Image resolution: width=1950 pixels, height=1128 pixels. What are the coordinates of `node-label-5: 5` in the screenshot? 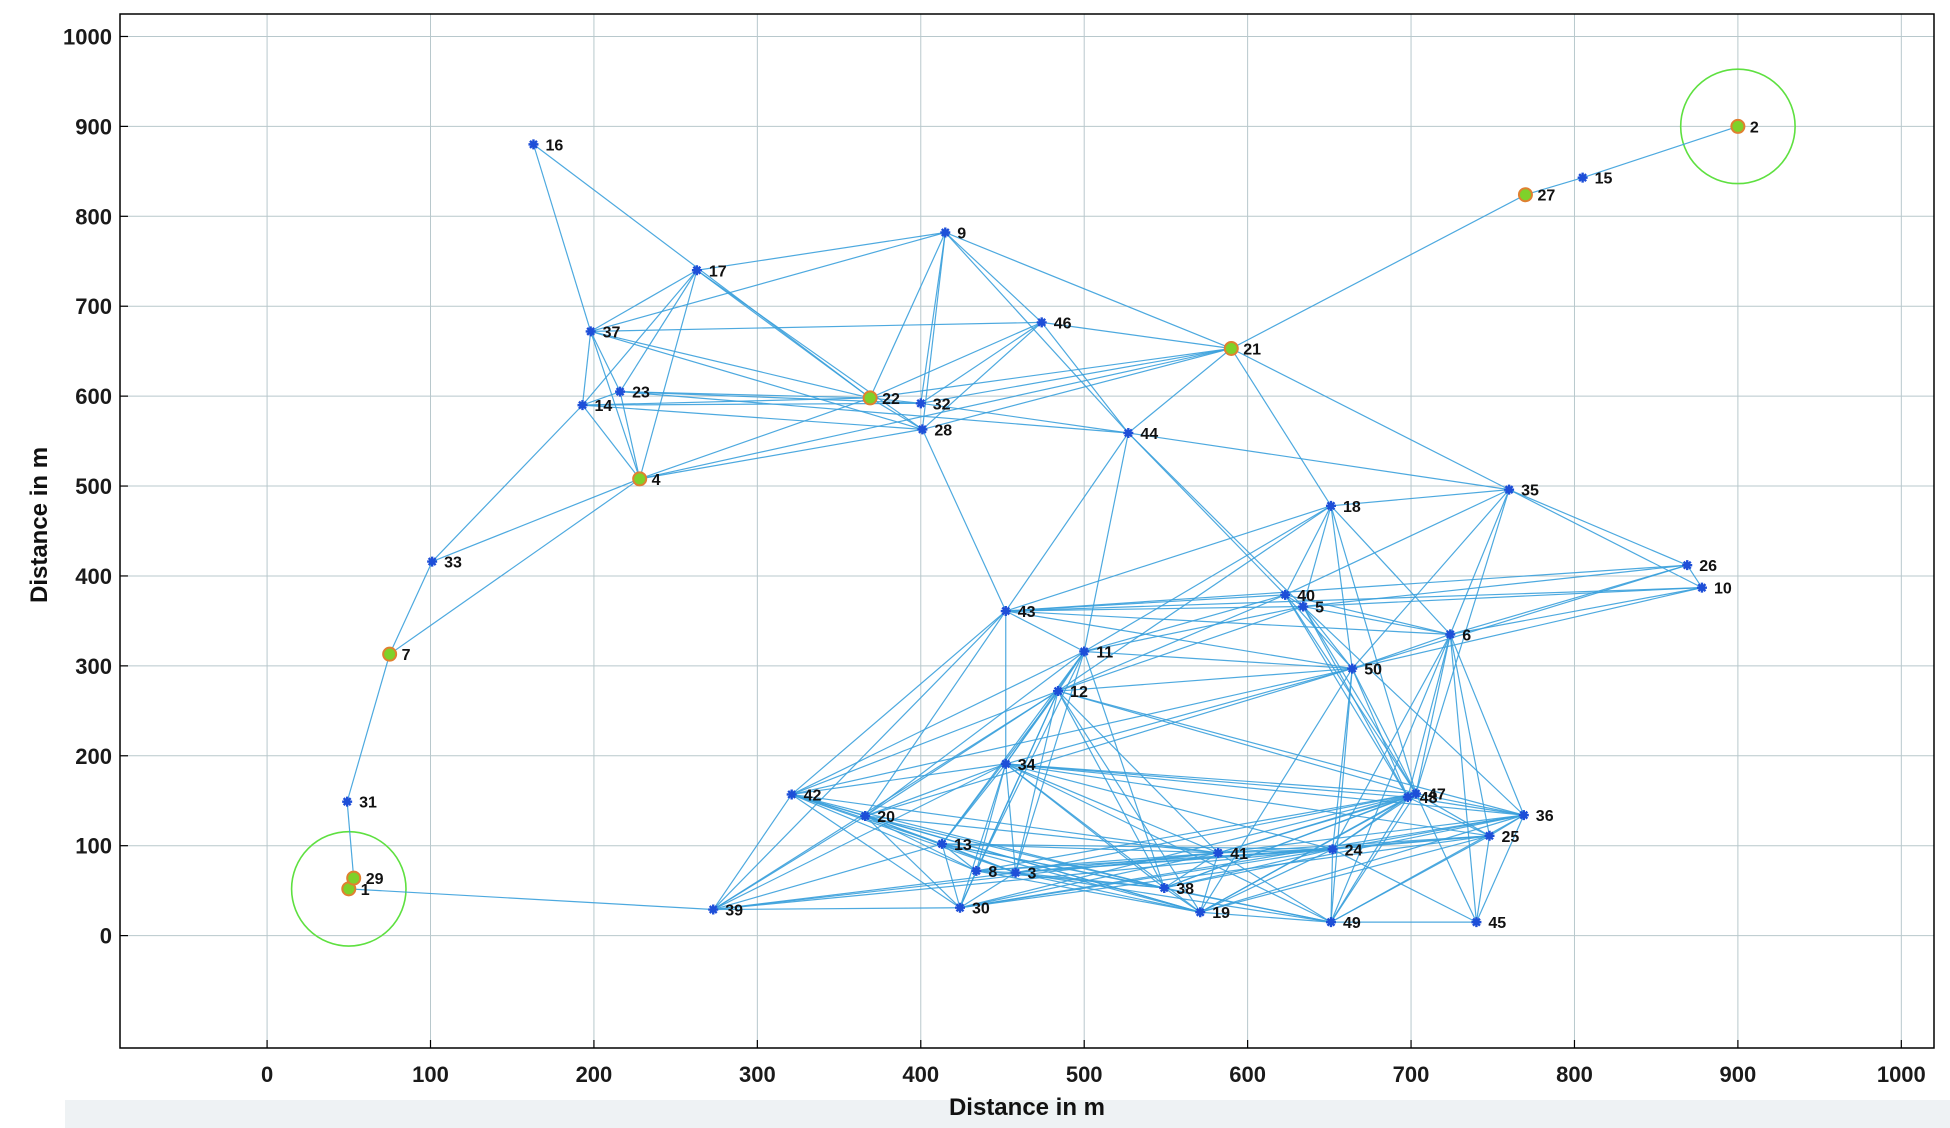 It's located at (1319, 608).